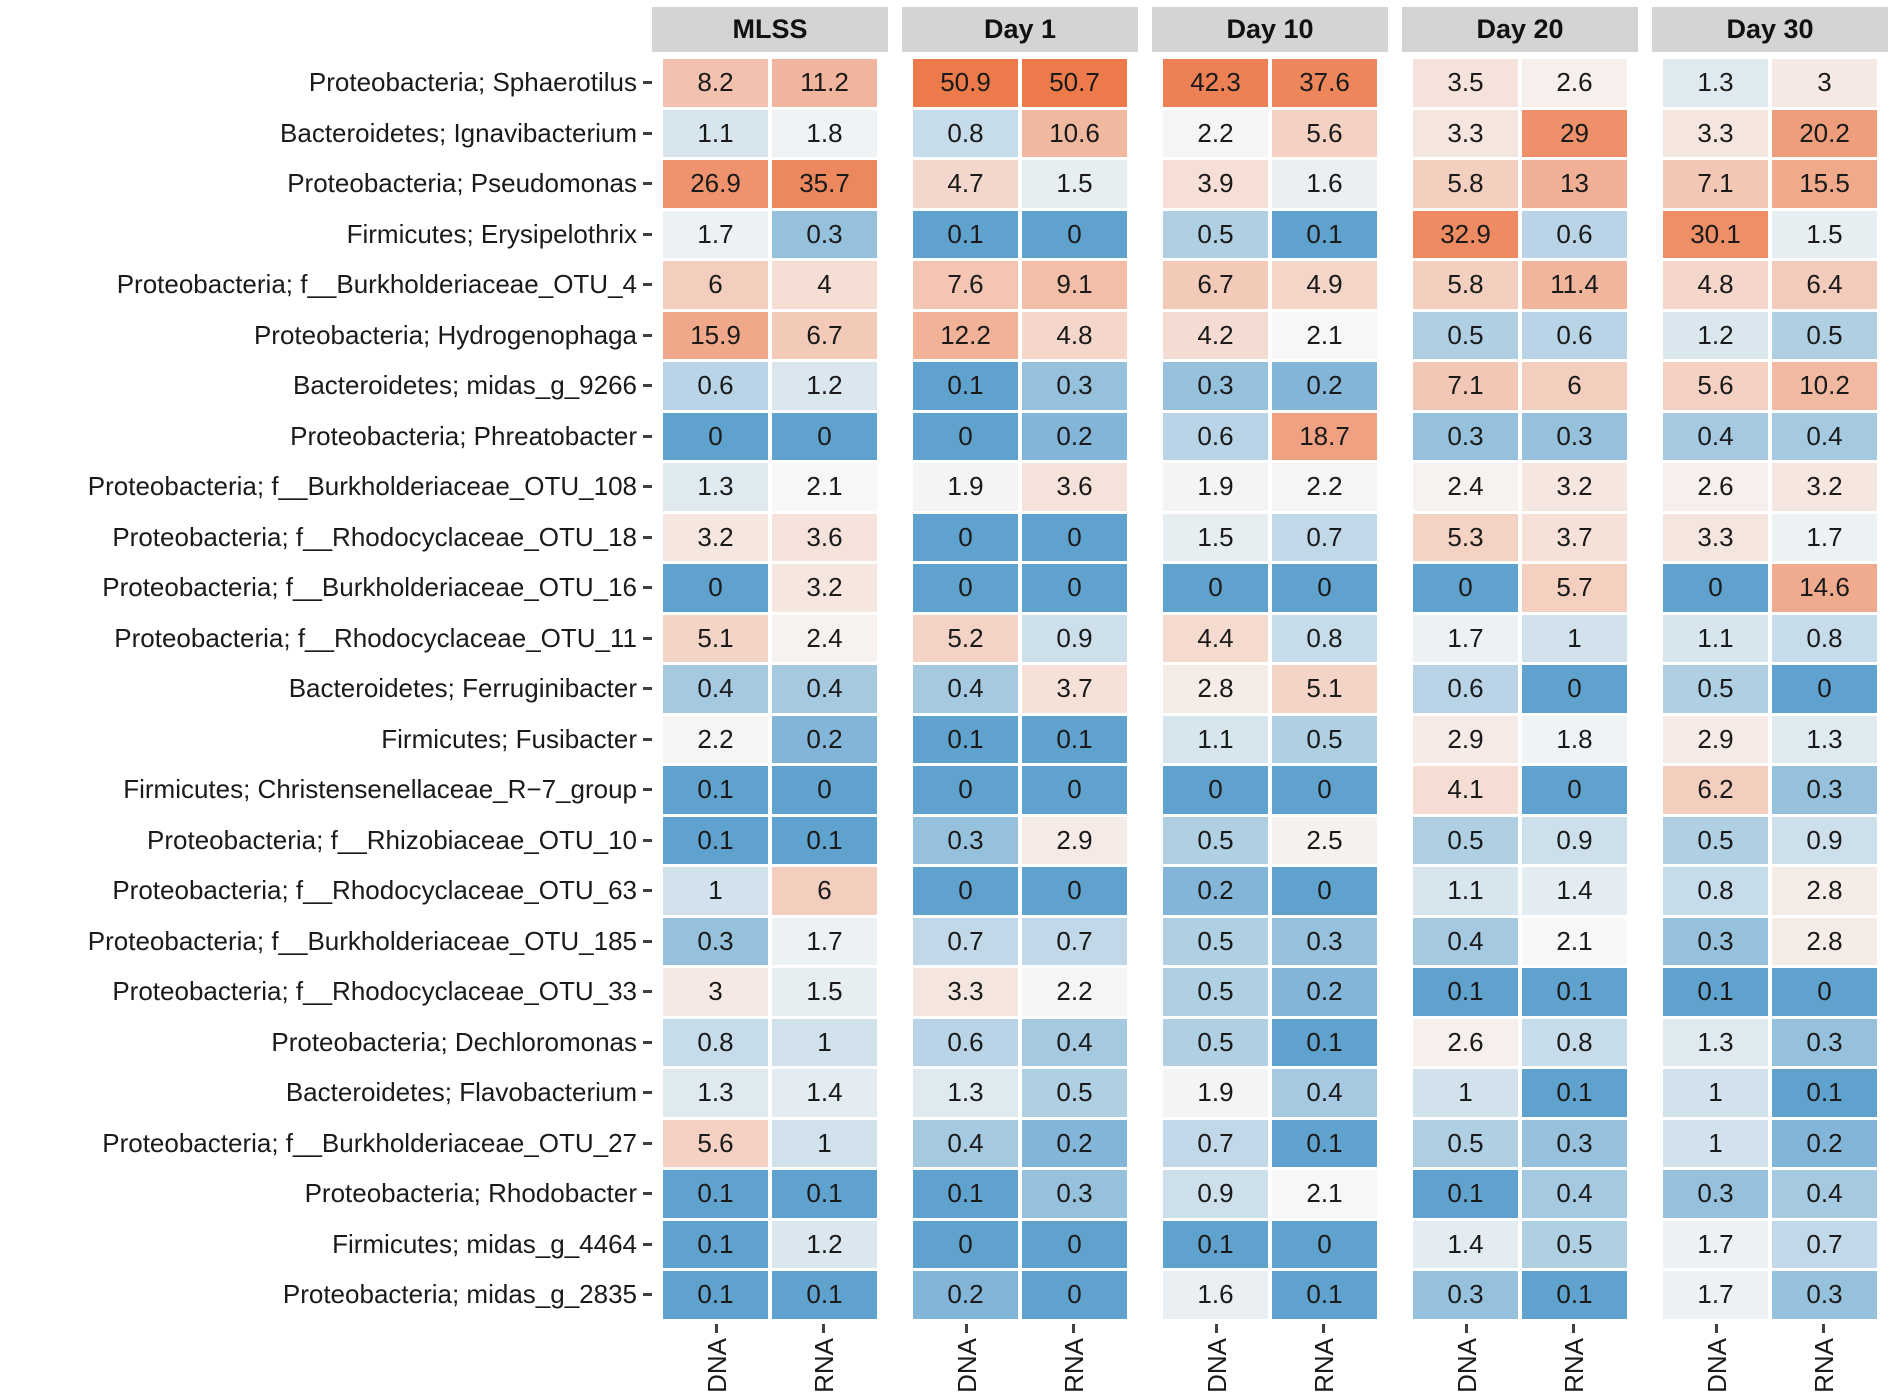  Describe the element at coordinates (1215, 739) in the screenshot. I see `heatmap-cell: 1.1` at that location.